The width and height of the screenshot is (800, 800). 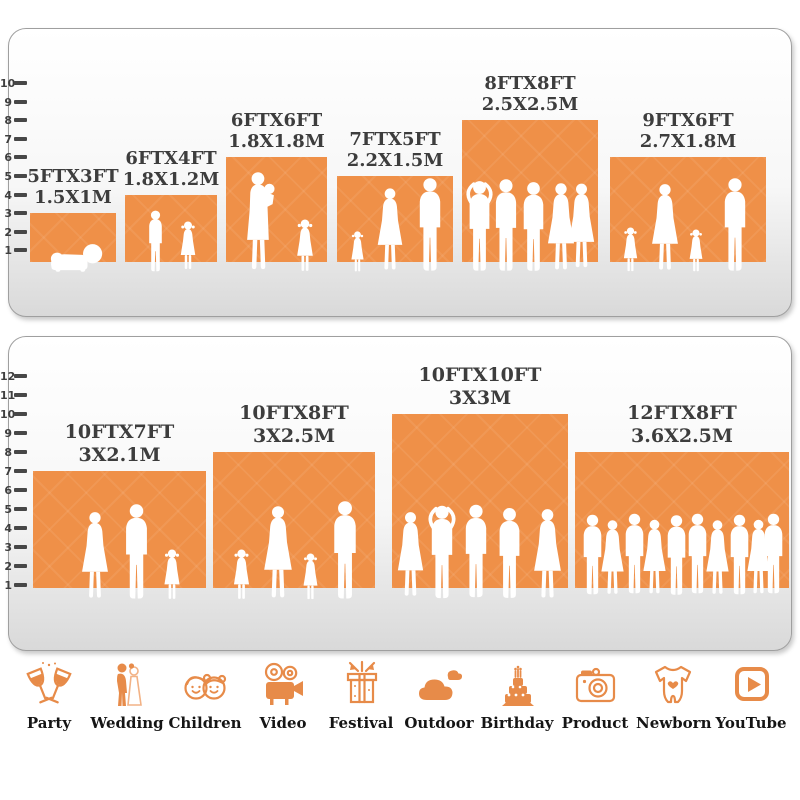 What do you see at coordinates (283, 723) in the screenshot?
I see `category-label: Video` at bounding box center [283, 723].